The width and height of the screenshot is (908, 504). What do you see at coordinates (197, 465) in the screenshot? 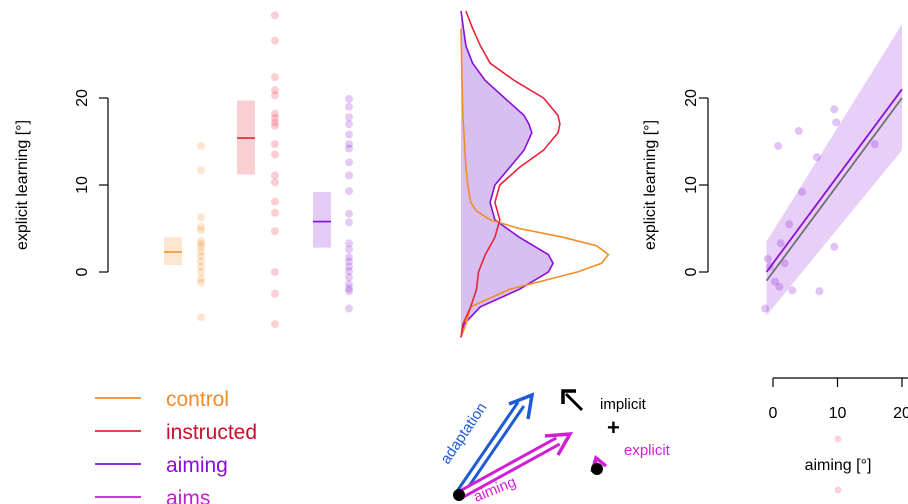
I see `legend-label-aiming: aiming` at bounding box center [197, 465].